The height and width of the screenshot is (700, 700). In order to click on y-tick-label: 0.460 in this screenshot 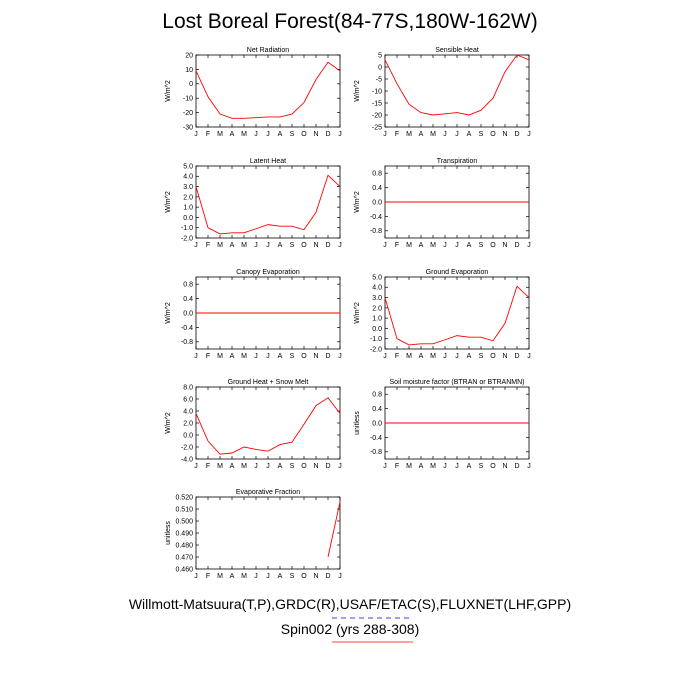, I will do `click(184, 569)`.